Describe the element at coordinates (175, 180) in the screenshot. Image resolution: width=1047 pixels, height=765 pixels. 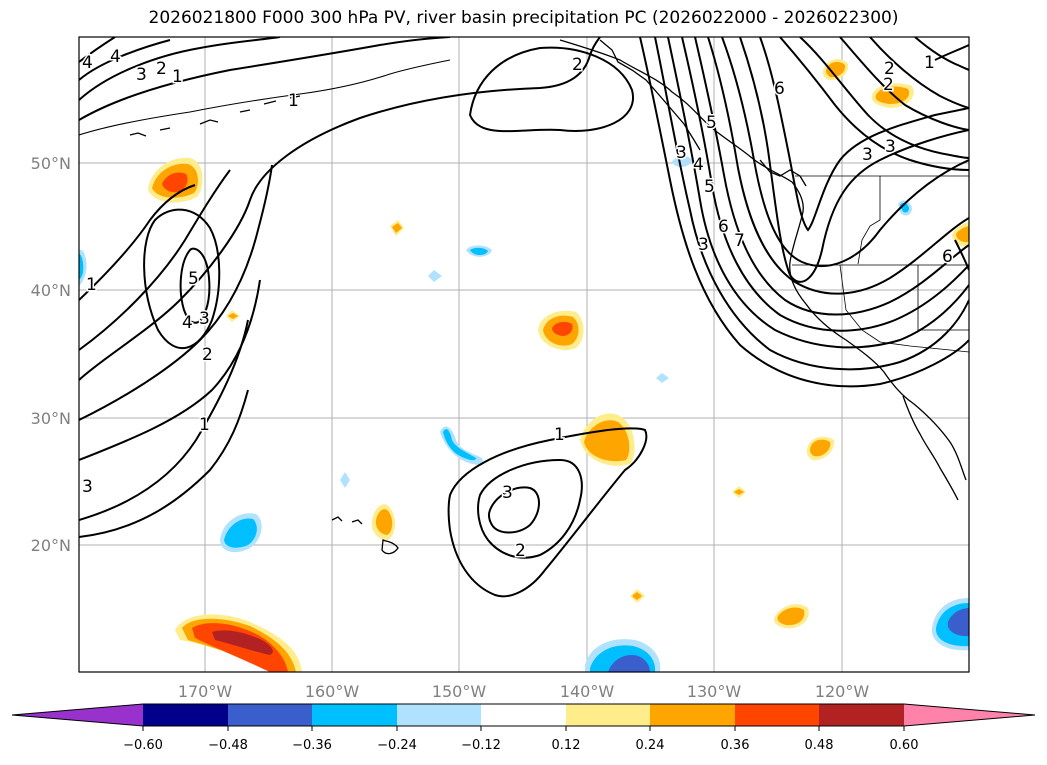
I see `positive-blob-nw` at that location.